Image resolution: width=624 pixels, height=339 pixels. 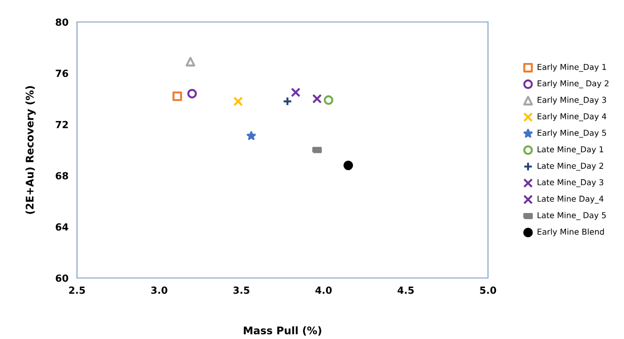 What do you see at coordinates (241, 290) in the screenshot?
I see `x-tick-label: 3.5` at bounding box center [241, 290].